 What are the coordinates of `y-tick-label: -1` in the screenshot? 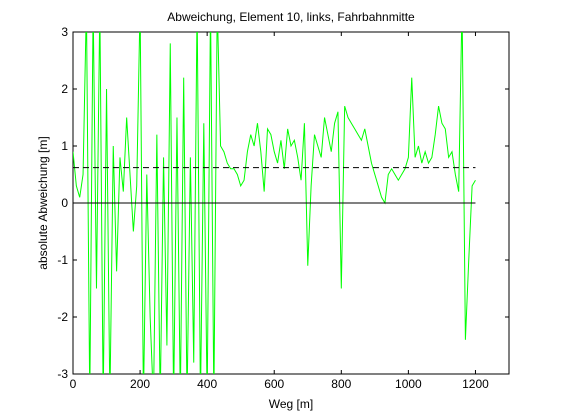 It's located at (62, 260).